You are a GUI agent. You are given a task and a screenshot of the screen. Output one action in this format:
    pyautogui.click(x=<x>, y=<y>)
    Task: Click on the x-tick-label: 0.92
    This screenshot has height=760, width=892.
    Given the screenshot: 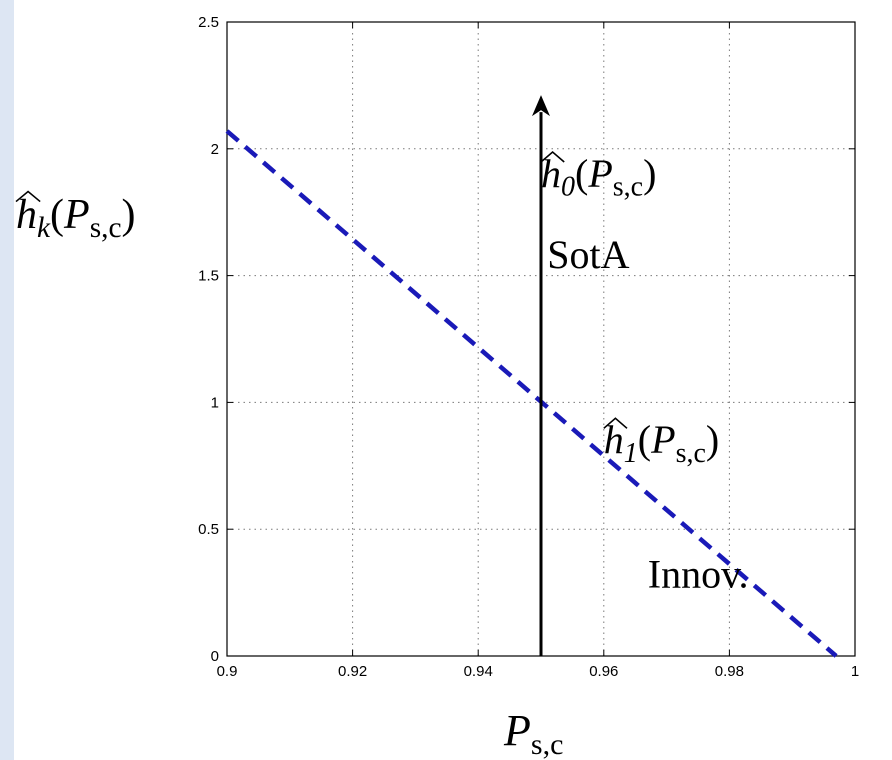 What is the action you would take?
    pyautogui.click(x=352, y=671)
    